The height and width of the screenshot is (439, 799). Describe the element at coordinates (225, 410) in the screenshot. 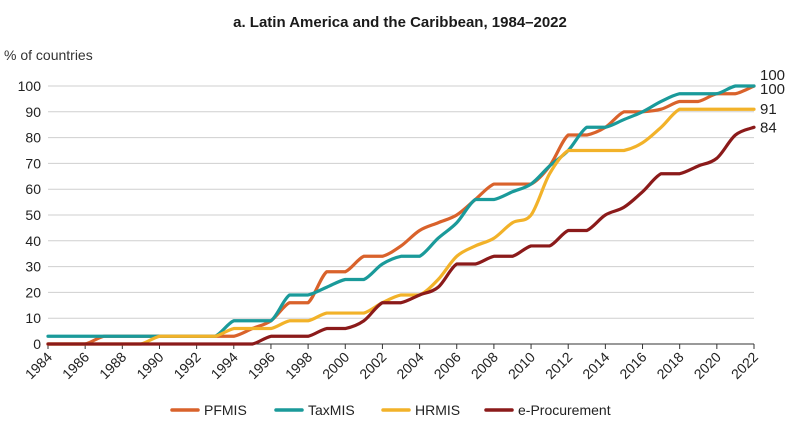

I see `legend-label: PFMIS` at that location.